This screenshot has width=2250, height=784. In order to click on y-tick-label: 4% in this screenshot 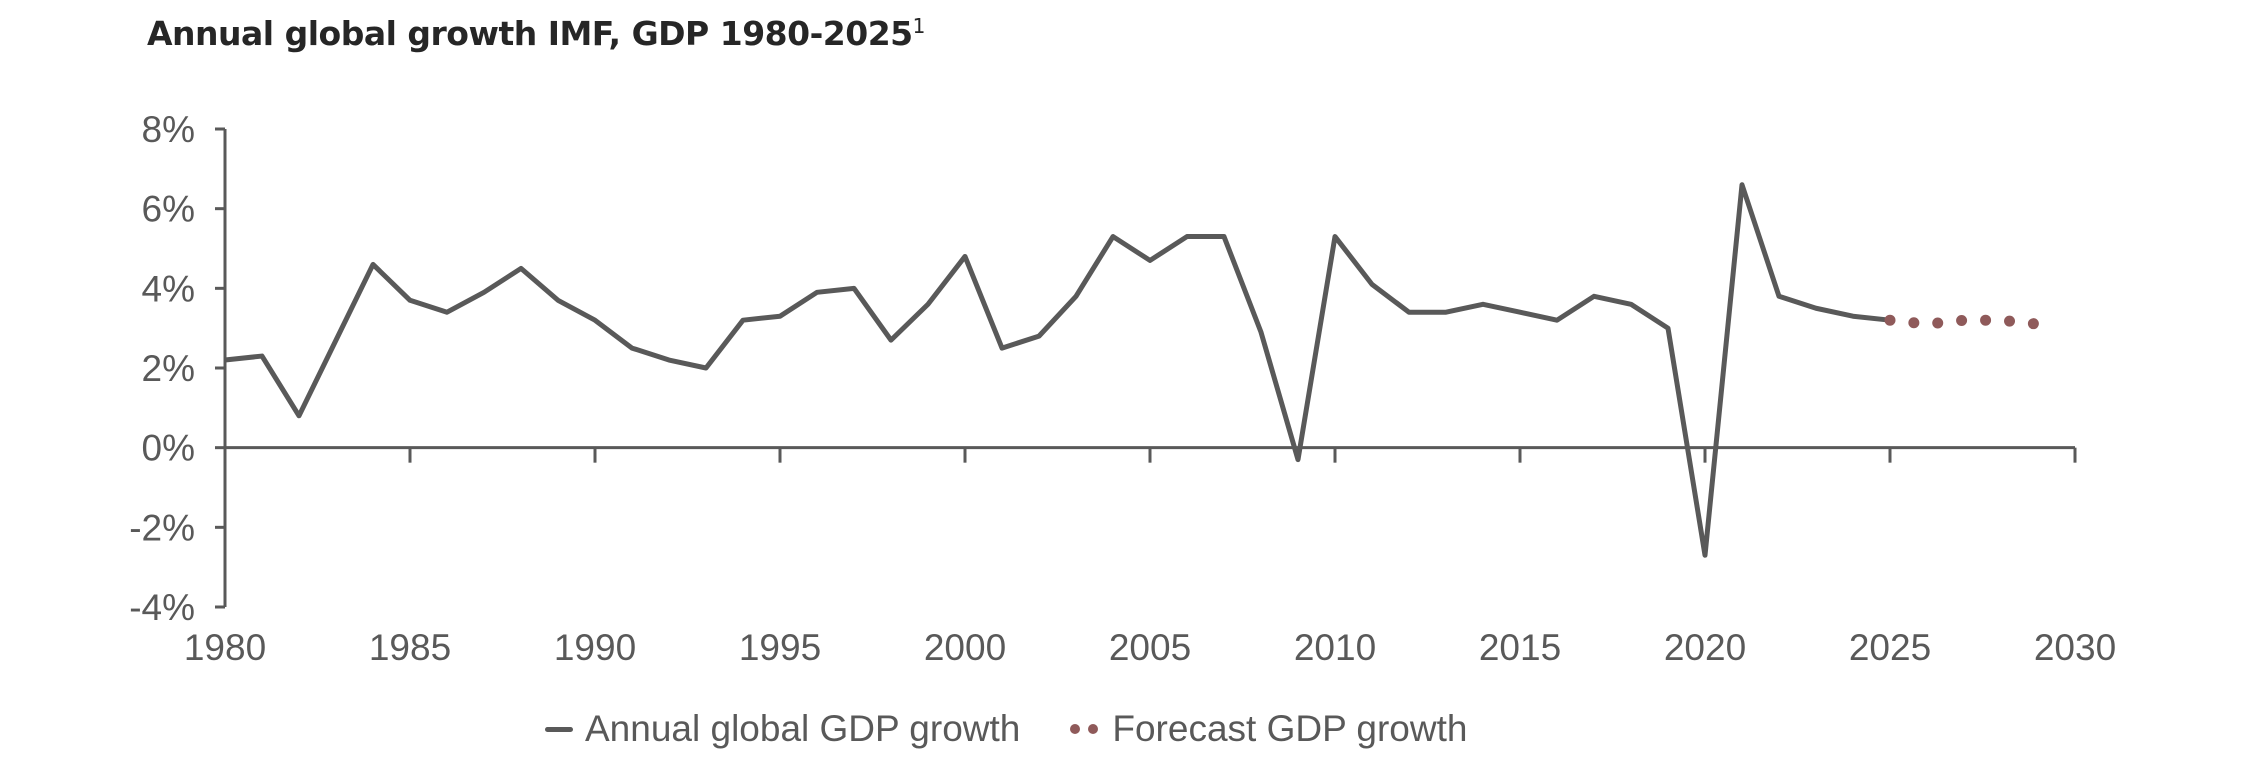, I will do `click(168, 288)`.